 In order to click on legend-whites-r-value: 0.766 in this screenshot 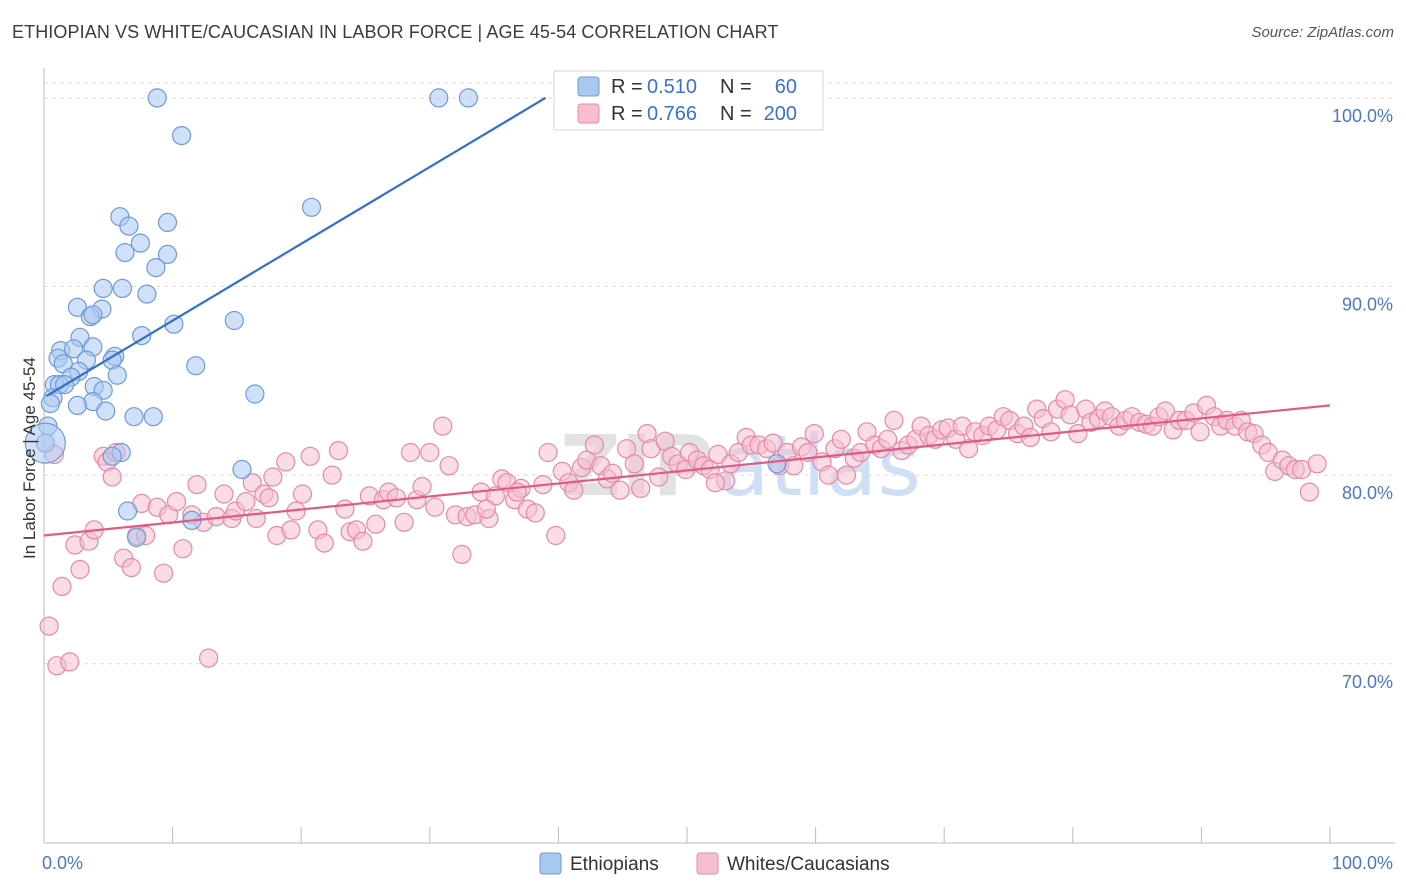, I will do `click(672, 114)`.